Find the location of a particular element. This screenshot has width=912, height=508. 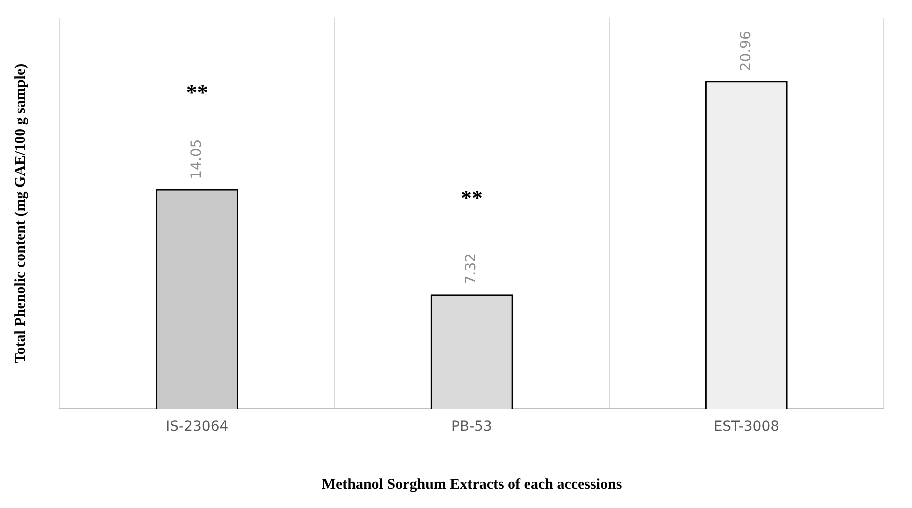

y-axis-title: Total Phenolic content (mg GAE/100 g sample) is located at coordinates (20, 214).